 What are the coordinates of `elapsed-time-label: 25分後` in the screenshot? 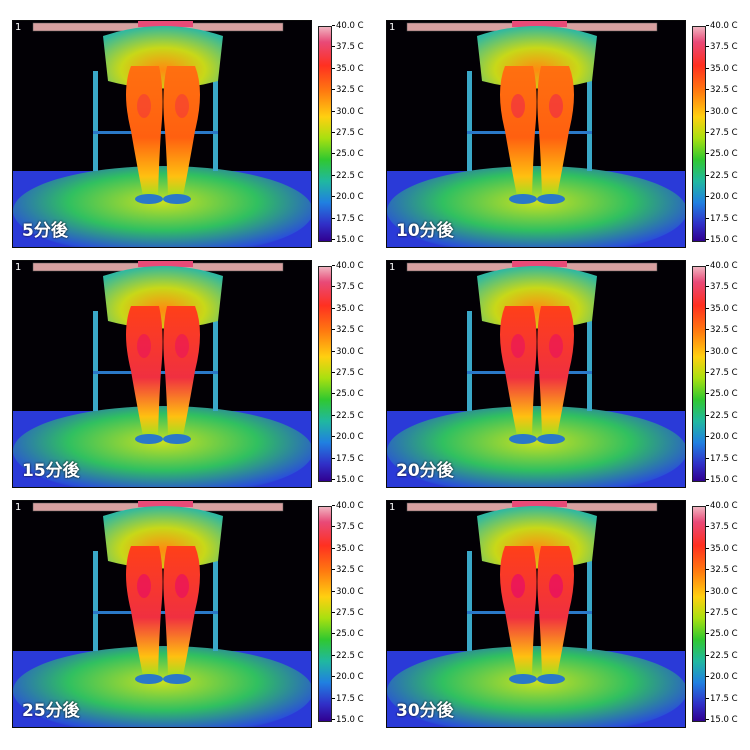 It's located at (51, 711).